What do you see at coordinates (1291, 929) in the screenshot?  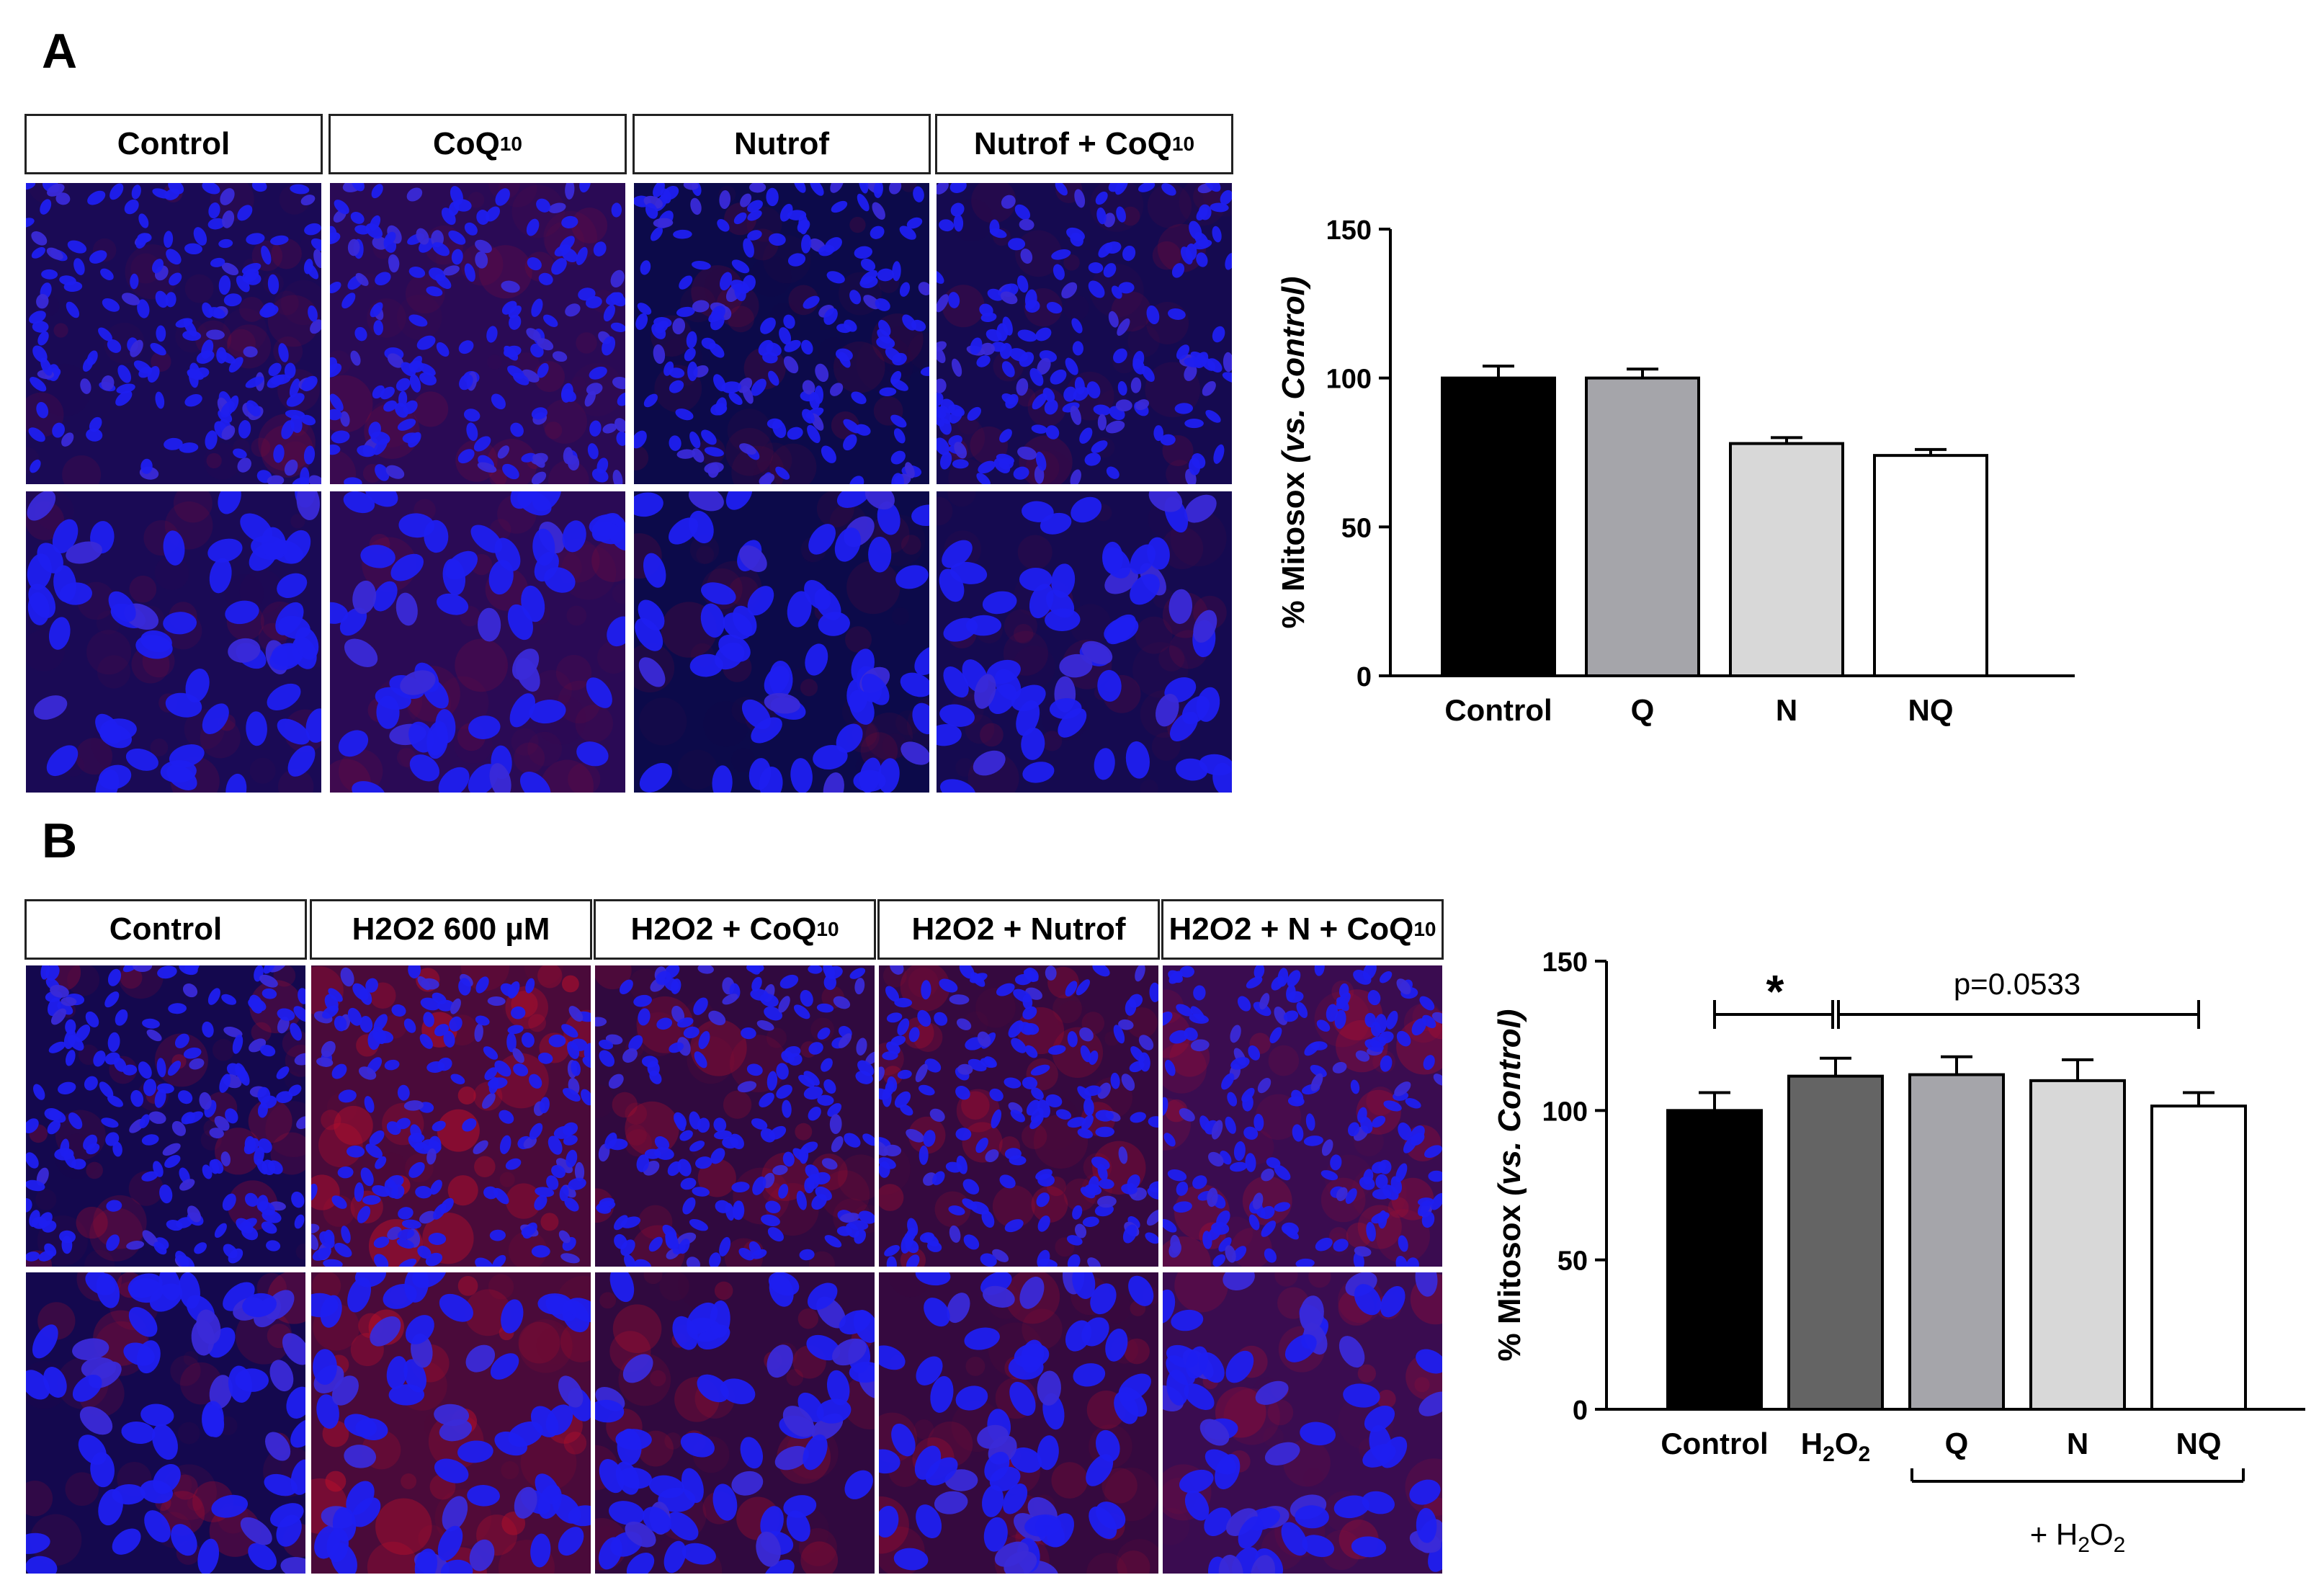 I see `header-label: H2O2 + N + CoQ` at bounding box center [1291, 929].